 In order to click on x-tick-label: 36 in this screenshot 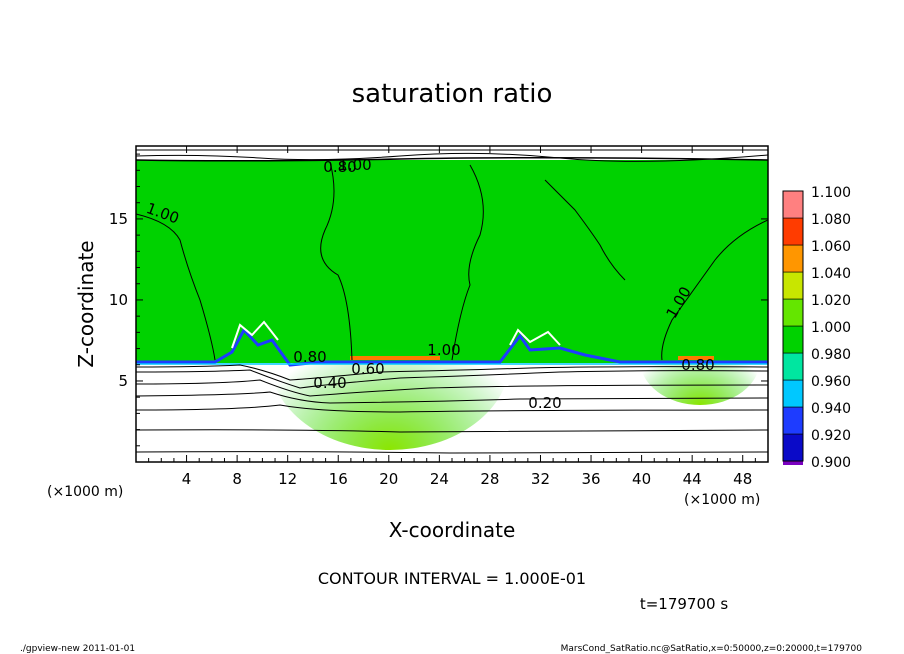, I will do `click(590, 479)`.